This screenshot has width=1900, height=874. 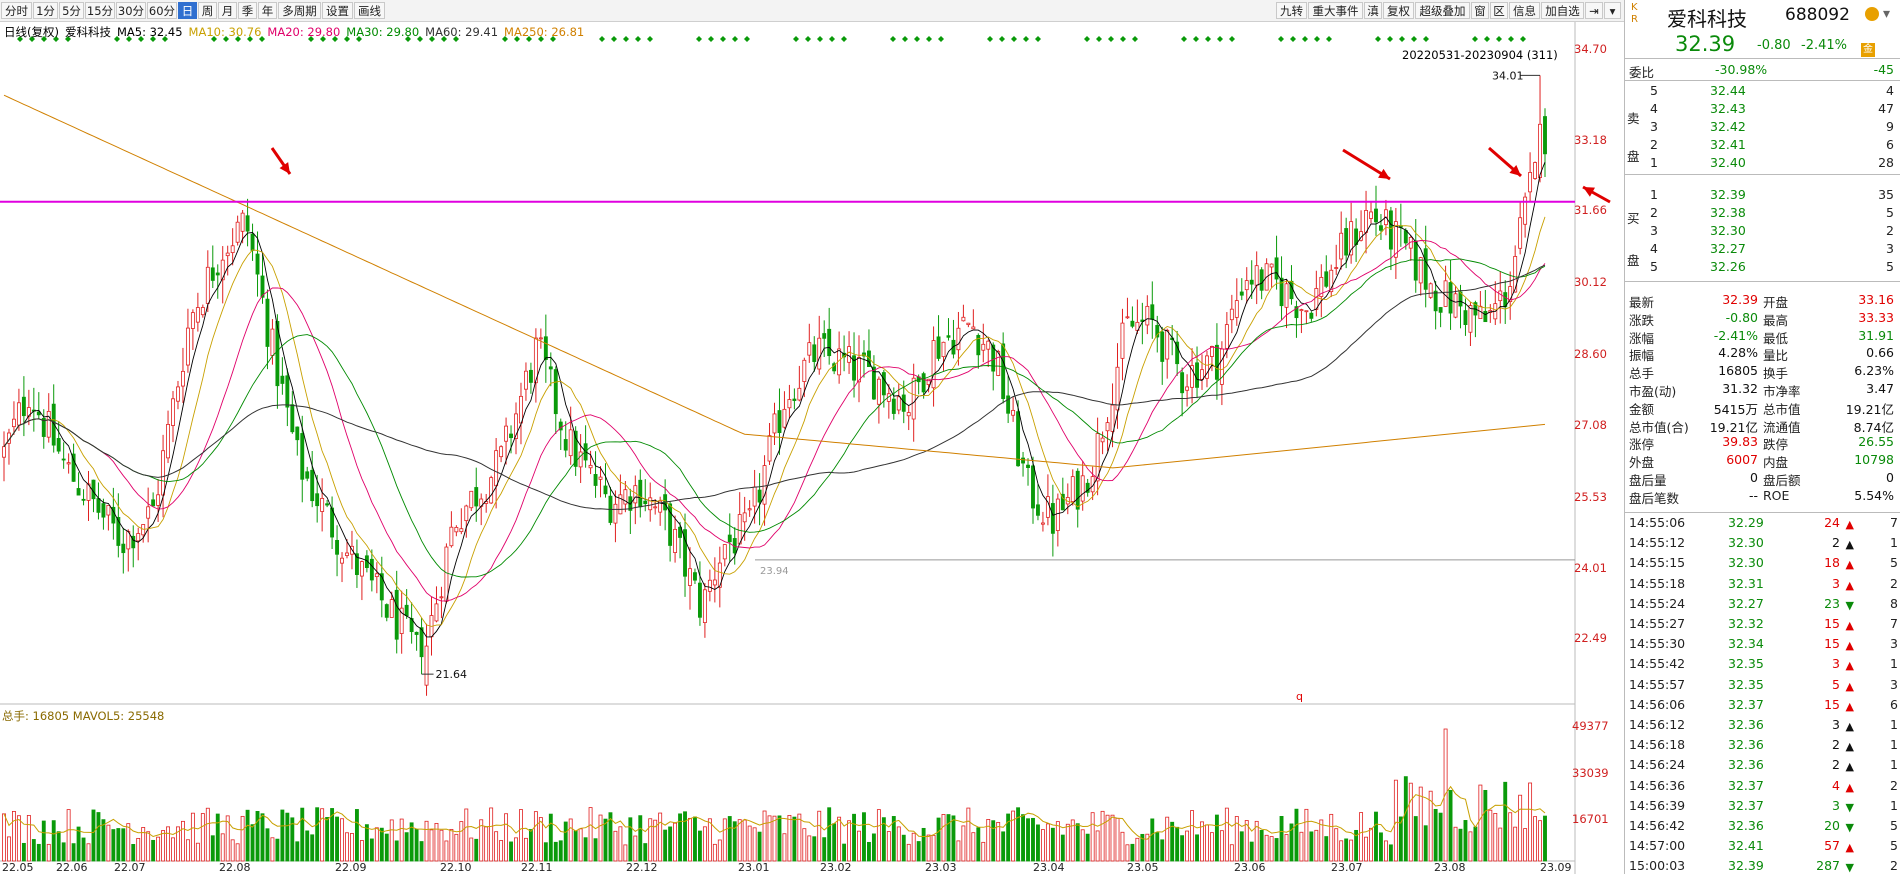 I want to click on toolbar-right-button-9: ⇥, so click(x=1594, y=10).